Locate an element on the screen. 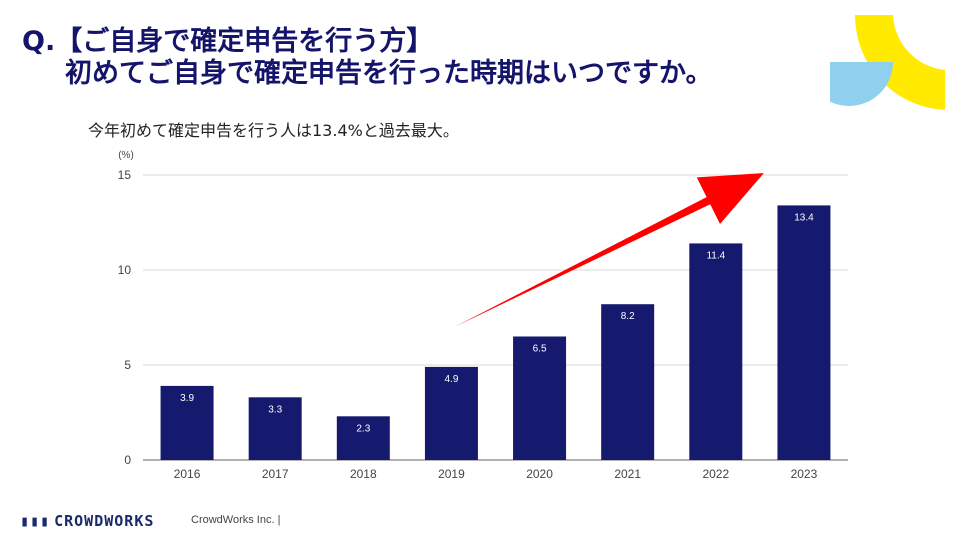  blue-semicircle-shape is located at coordinates (861, 84).